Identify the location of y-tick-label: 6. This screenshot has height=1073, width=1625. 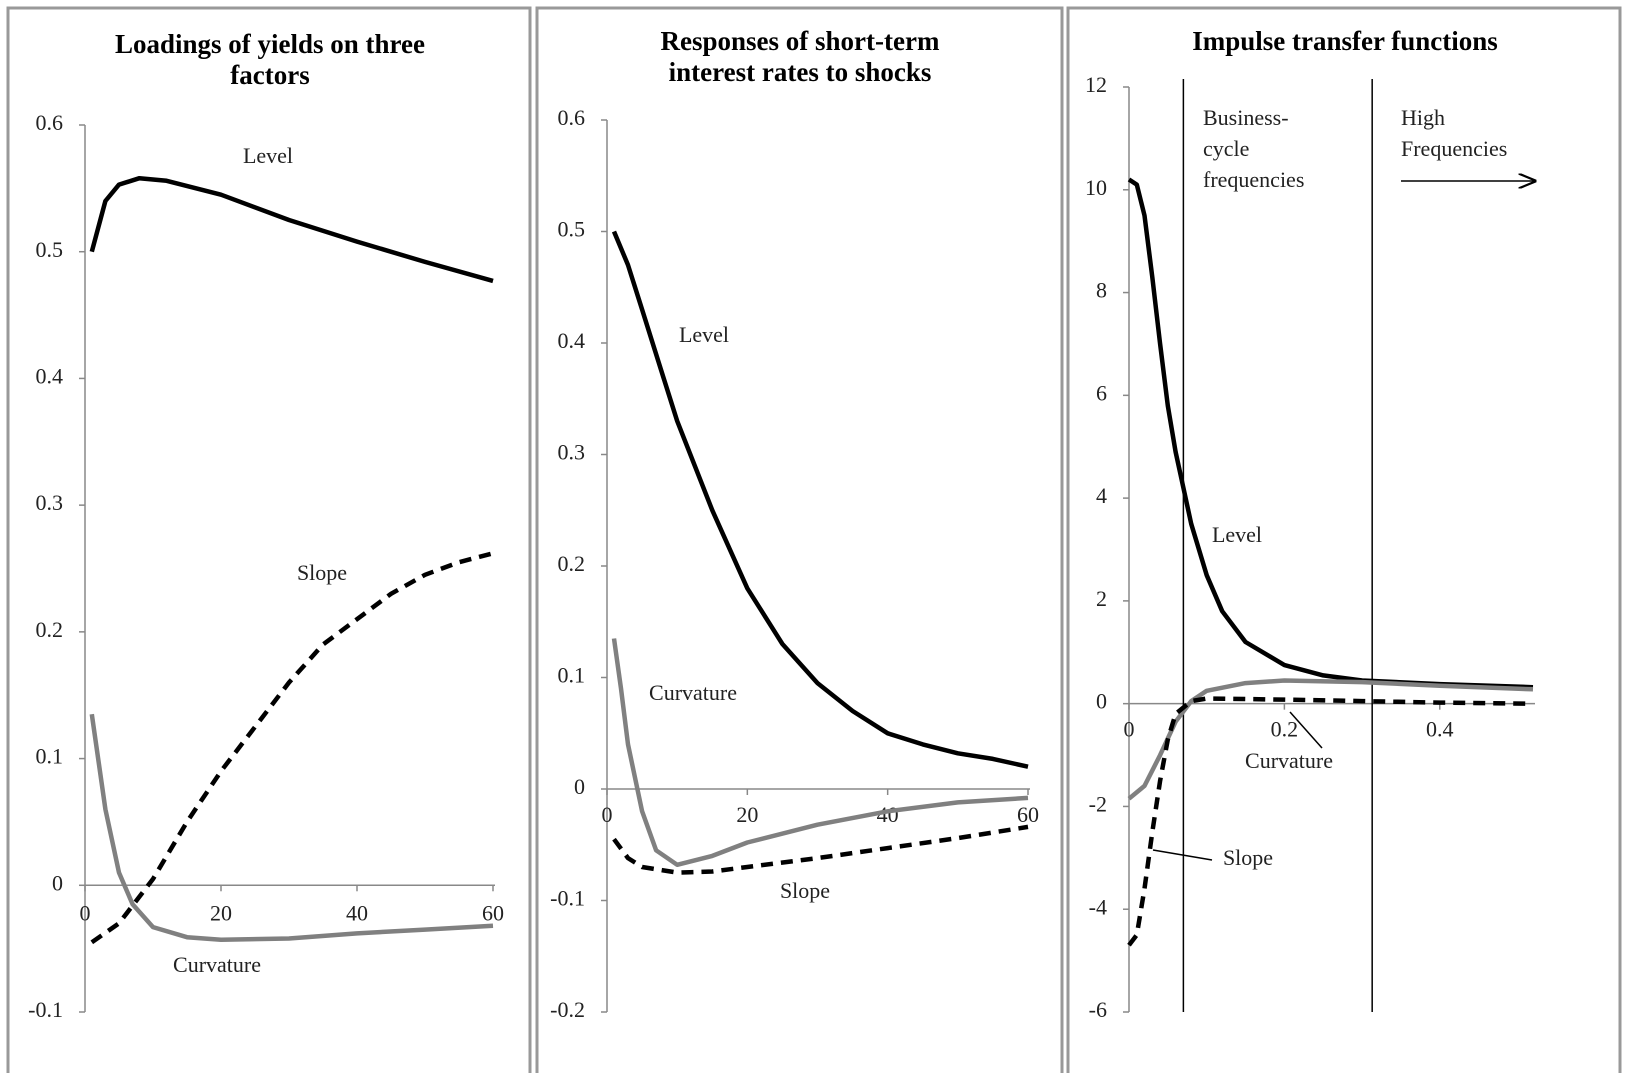
(1101, 392).